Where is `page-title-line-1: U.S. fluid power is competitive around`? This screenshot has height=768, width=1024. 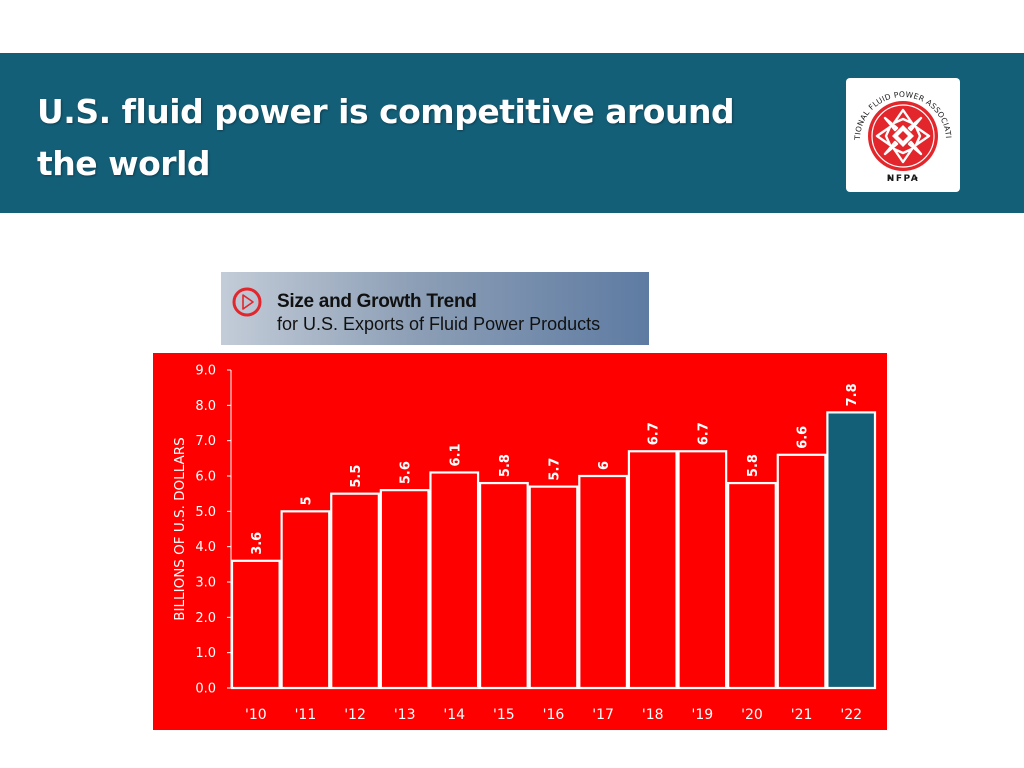
page-title-line-1: U.S. fluid power is competitive around is located at coordinates (386, 111).